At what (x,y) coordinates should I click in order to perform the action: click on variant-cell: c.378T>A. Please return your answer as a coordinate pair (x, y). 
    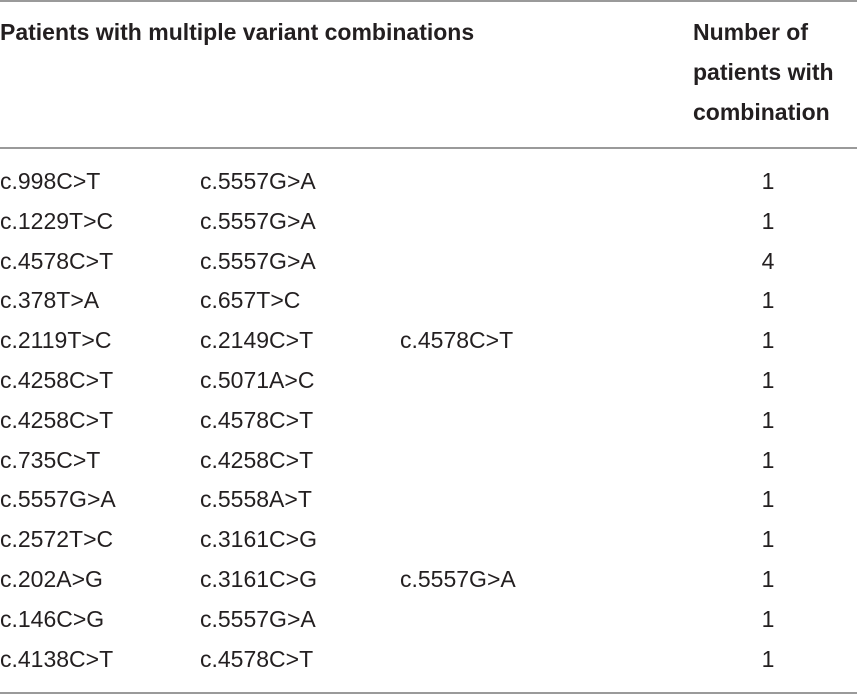
    Looking at the image, I should click on (50, 300).